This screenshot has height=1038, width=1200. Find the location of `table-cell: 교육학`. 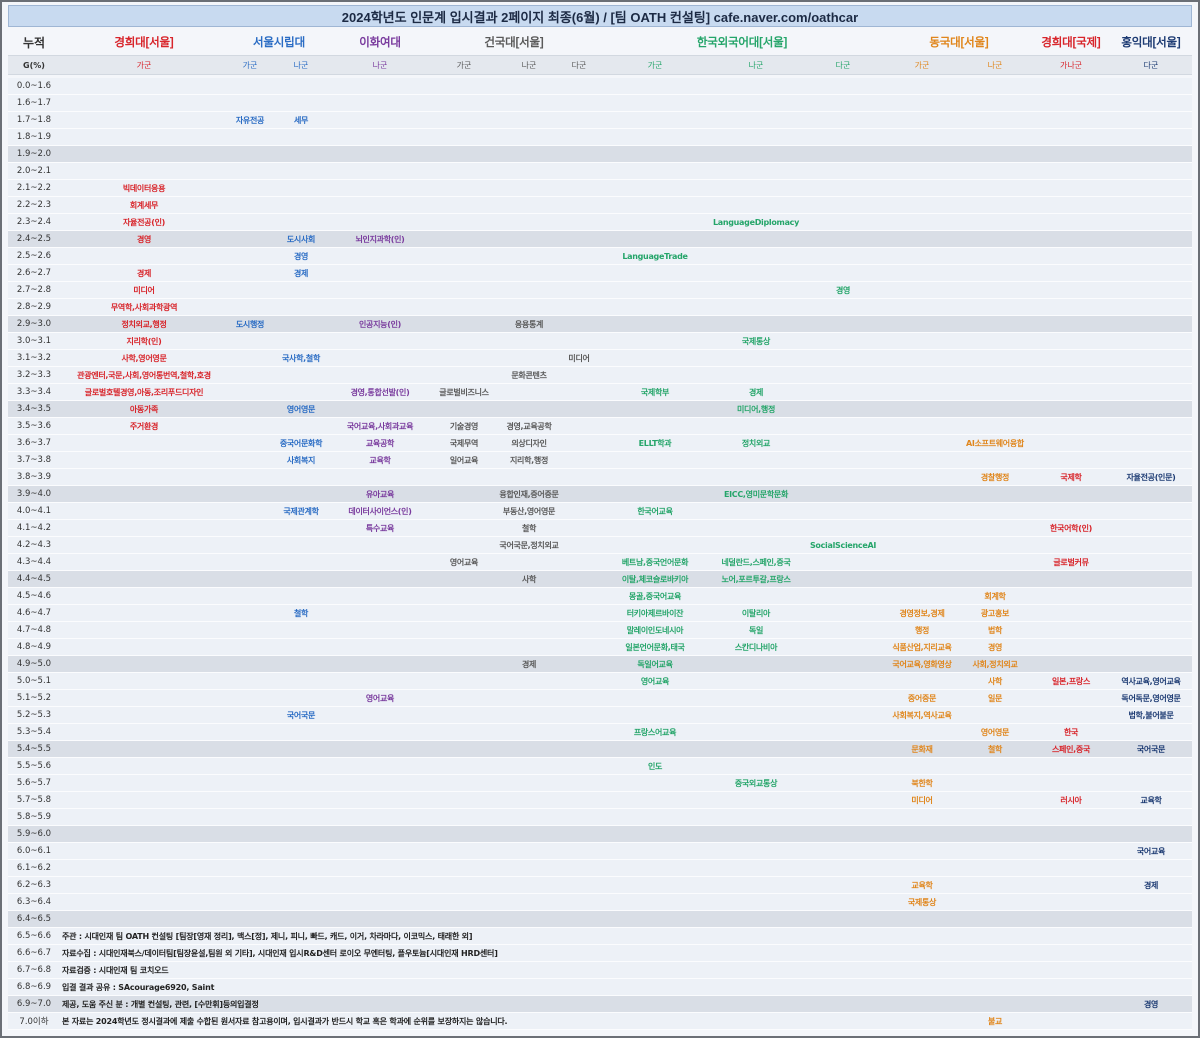

table-cell: 교육학 is located at coordinates (922, 885).